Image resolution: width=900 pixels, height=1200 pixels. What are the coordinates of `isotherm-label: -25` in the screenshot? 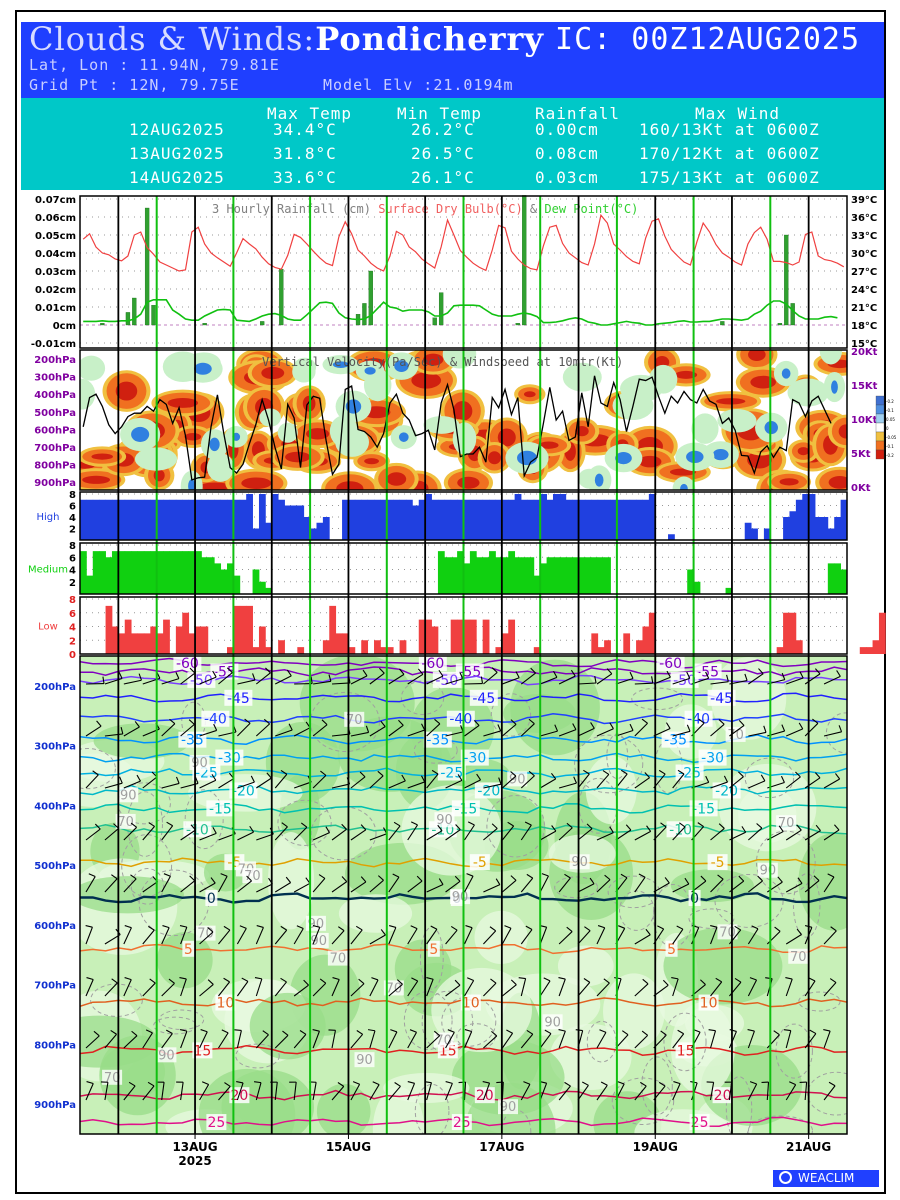 It's located at (689, 774).